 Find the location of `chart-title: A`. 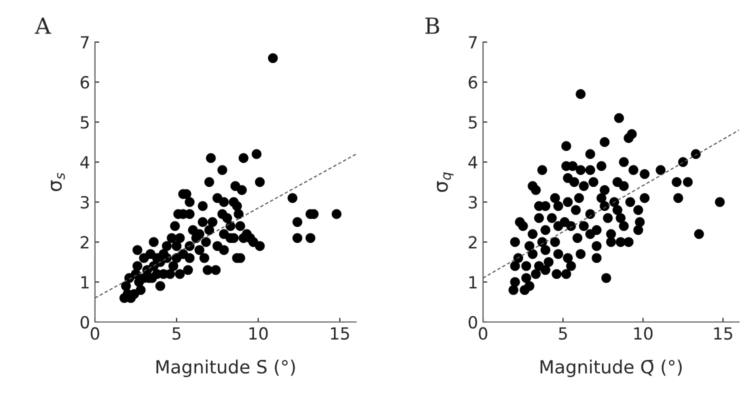

chart-title: A is located at coordinates (43, 26).